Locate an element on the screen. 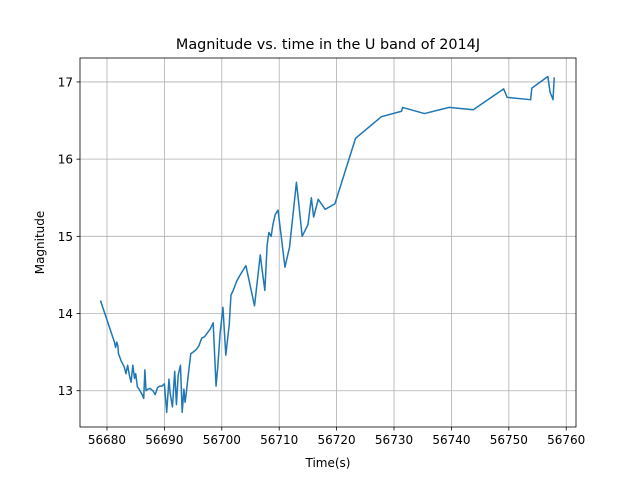 The image size is (640, 480). x-tick-label: 56740 is located at coordinates (451, 440).